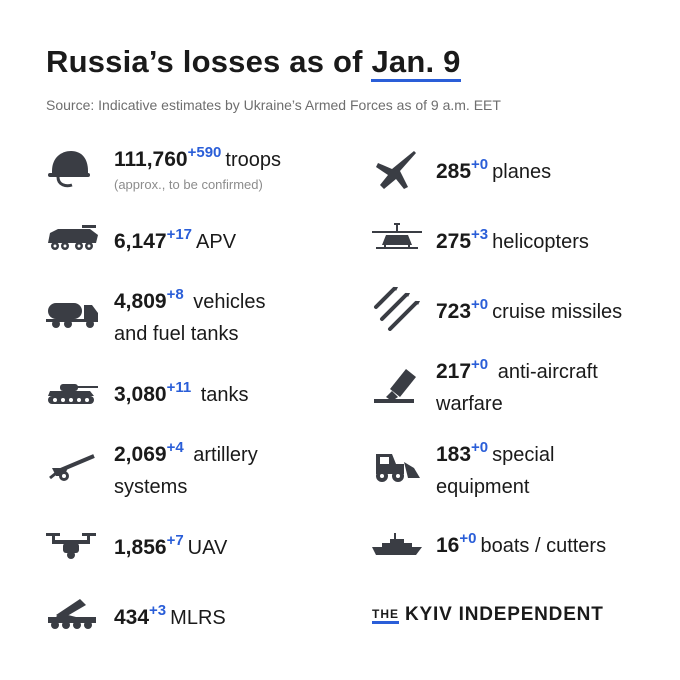 The height and width of the screenshot is (680, 680). Describe the element at coordinates (140, 394) in the screenshot. I see `value: 3,080` at that location.